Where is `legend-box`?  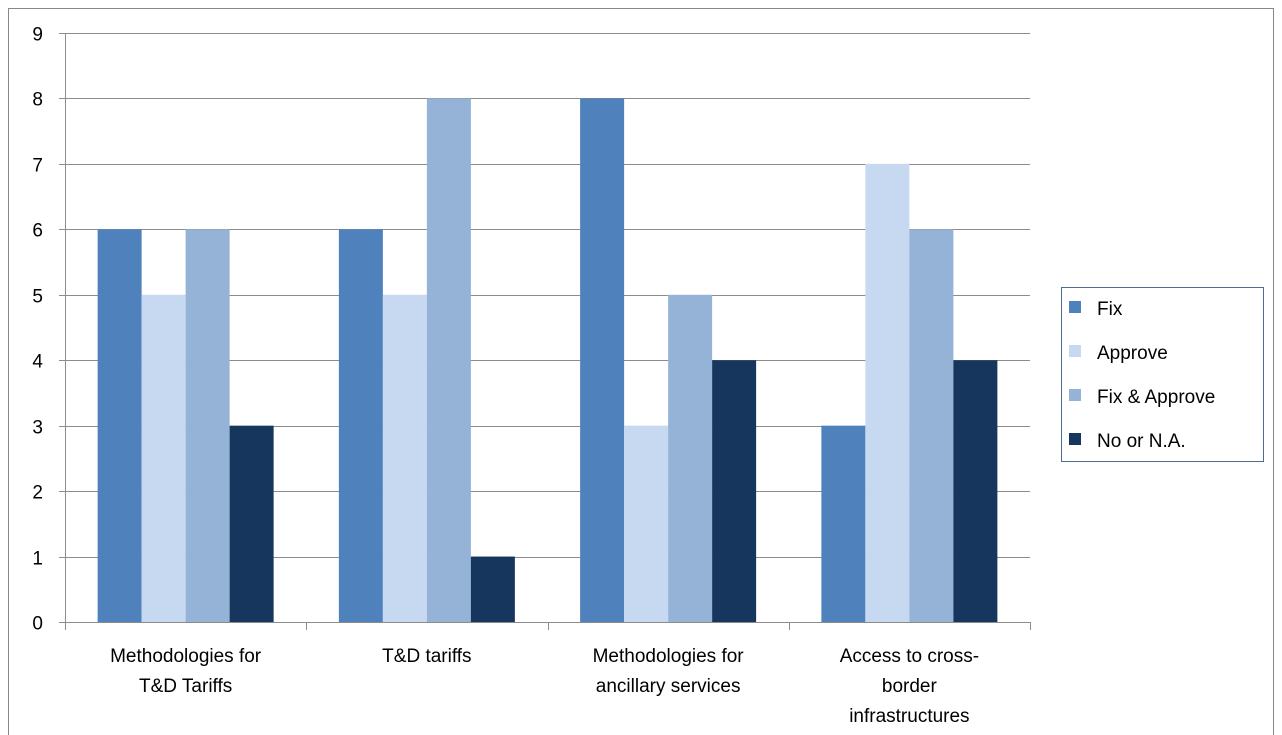 legend-box is located at coordinates (1162, 374).